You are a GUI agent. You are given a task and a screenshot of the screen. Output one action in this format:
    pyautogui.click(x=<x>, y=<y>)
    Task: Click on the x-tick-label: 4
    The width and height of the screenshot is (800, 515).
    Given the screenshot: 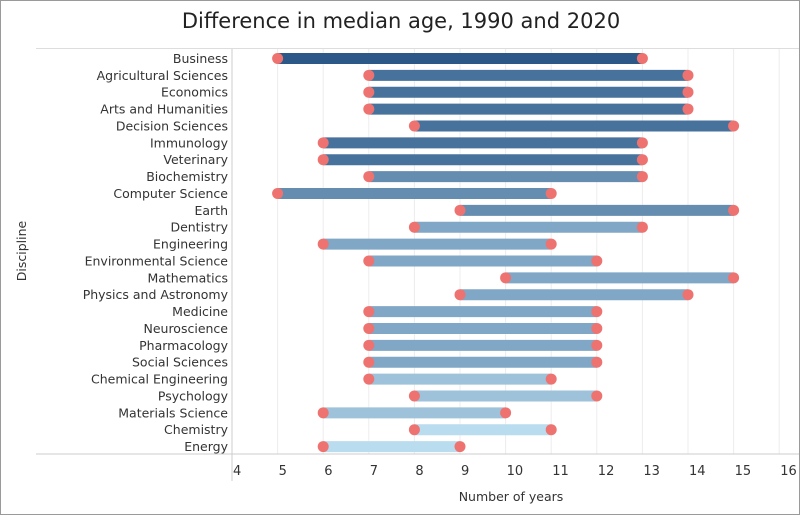 What is the action you would take?
    pyautogui.click(x=237, y=471)
    